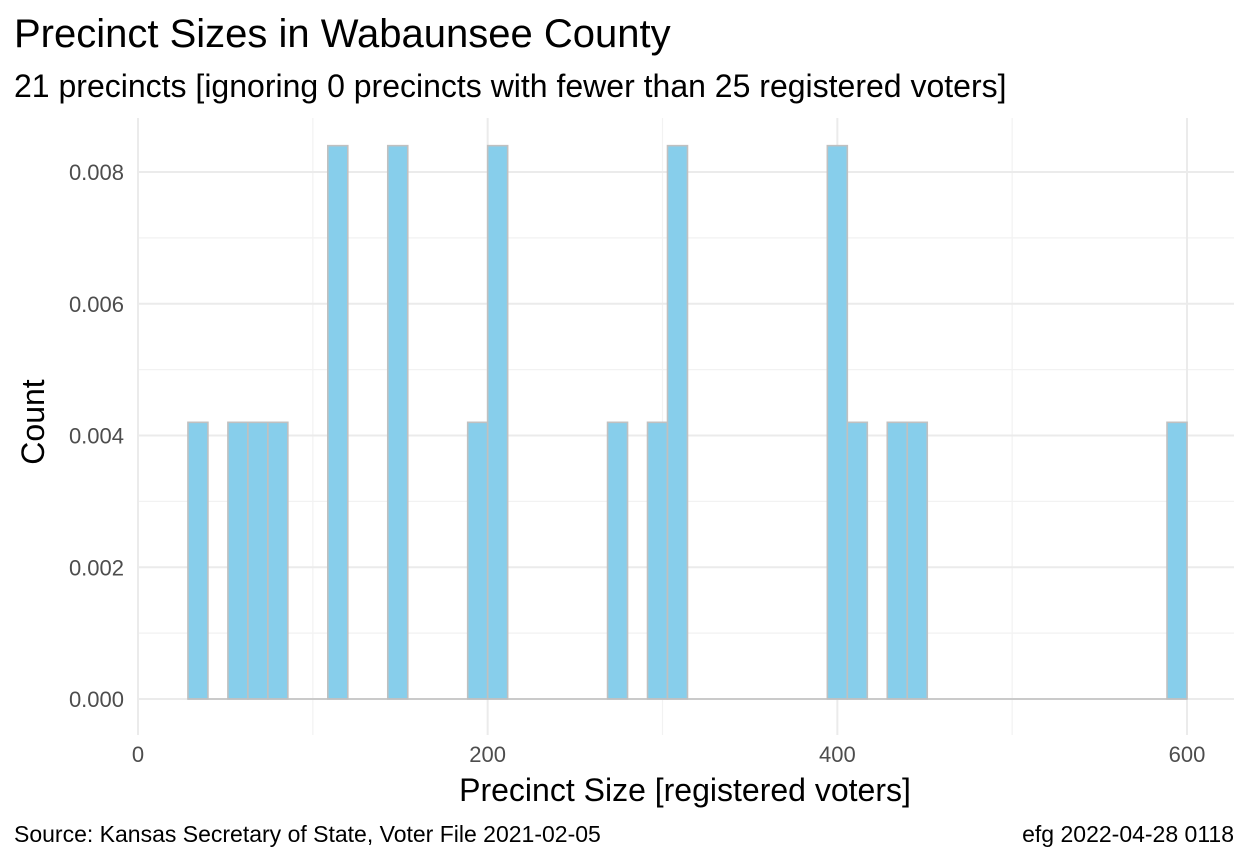 This screenshot has height=864, width=1248. I want to click on y-tick-label: 0.000, so click(96, 699).